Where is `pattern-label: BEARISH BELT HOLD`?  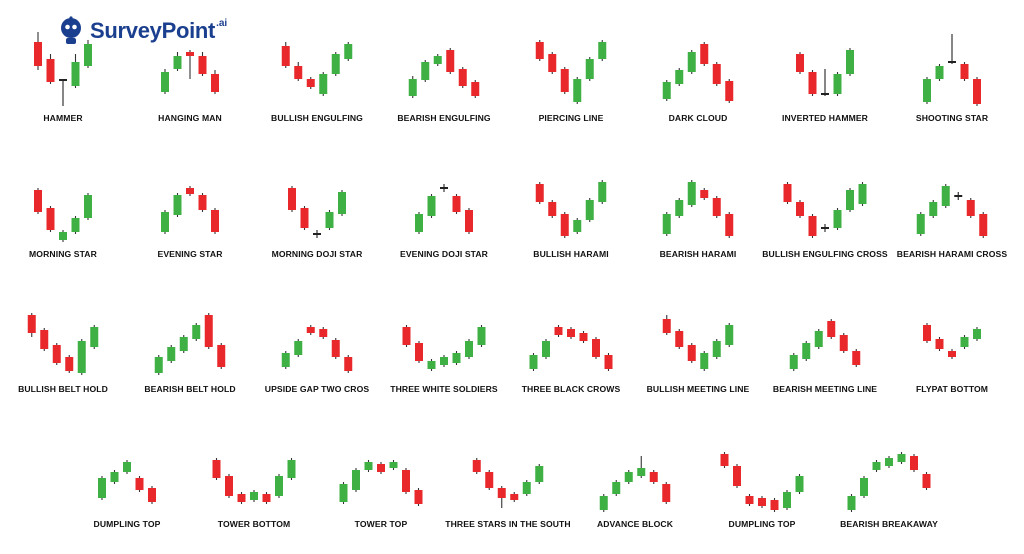 pattern-label: BEARISH BELT HOLD is located at coordinates (190, 389).